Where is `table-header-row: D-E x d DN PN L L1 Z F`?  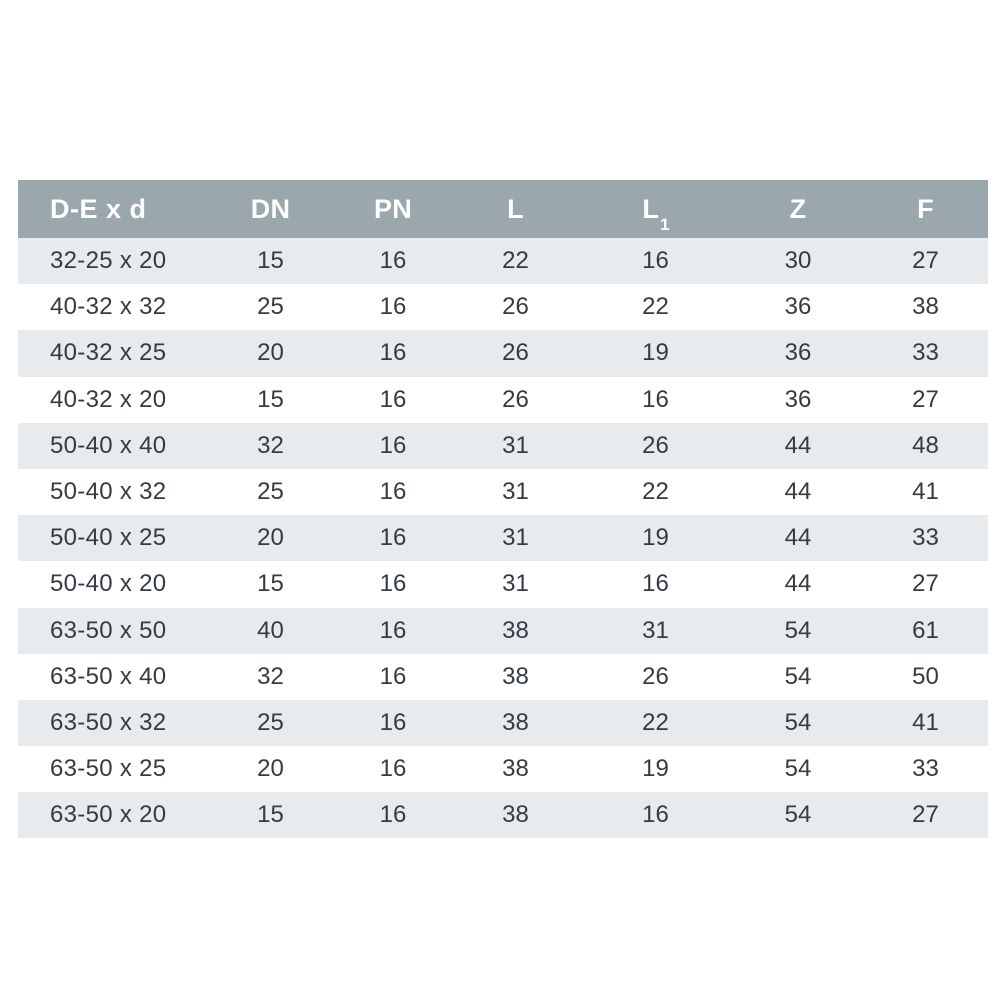 table-header-row: D-E x d DN PN L L1 Z F is located at coordinates (503, 209).